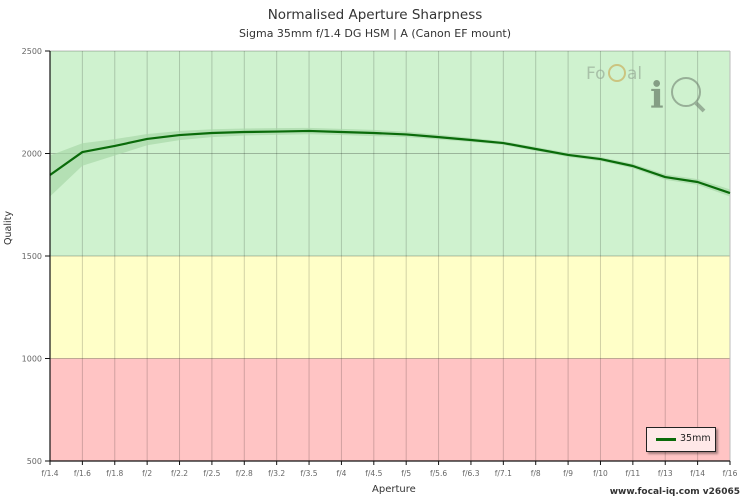  What do you see at coordinates (82, 473) in the screenshot?
I see `x-tick-label: f/1.6` at bounding box center [82, 473].